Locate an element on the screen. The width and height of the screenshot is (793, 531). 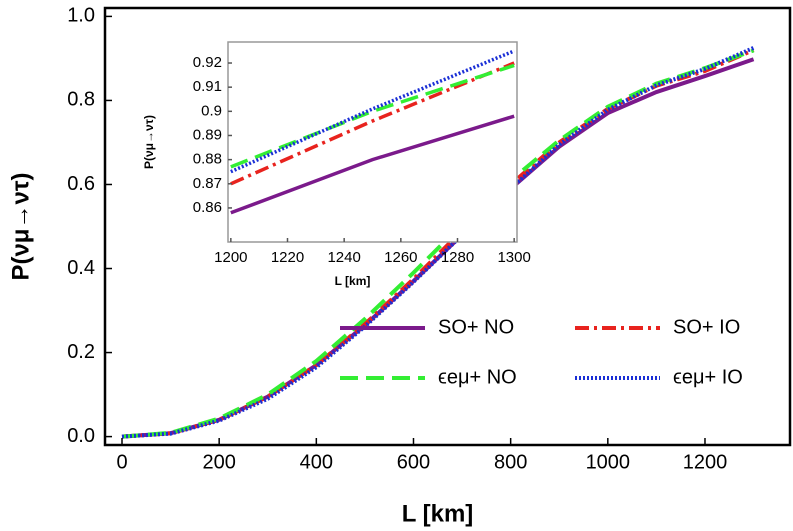
y-tick-label: 0.89 is located at coordinates (207, 134).